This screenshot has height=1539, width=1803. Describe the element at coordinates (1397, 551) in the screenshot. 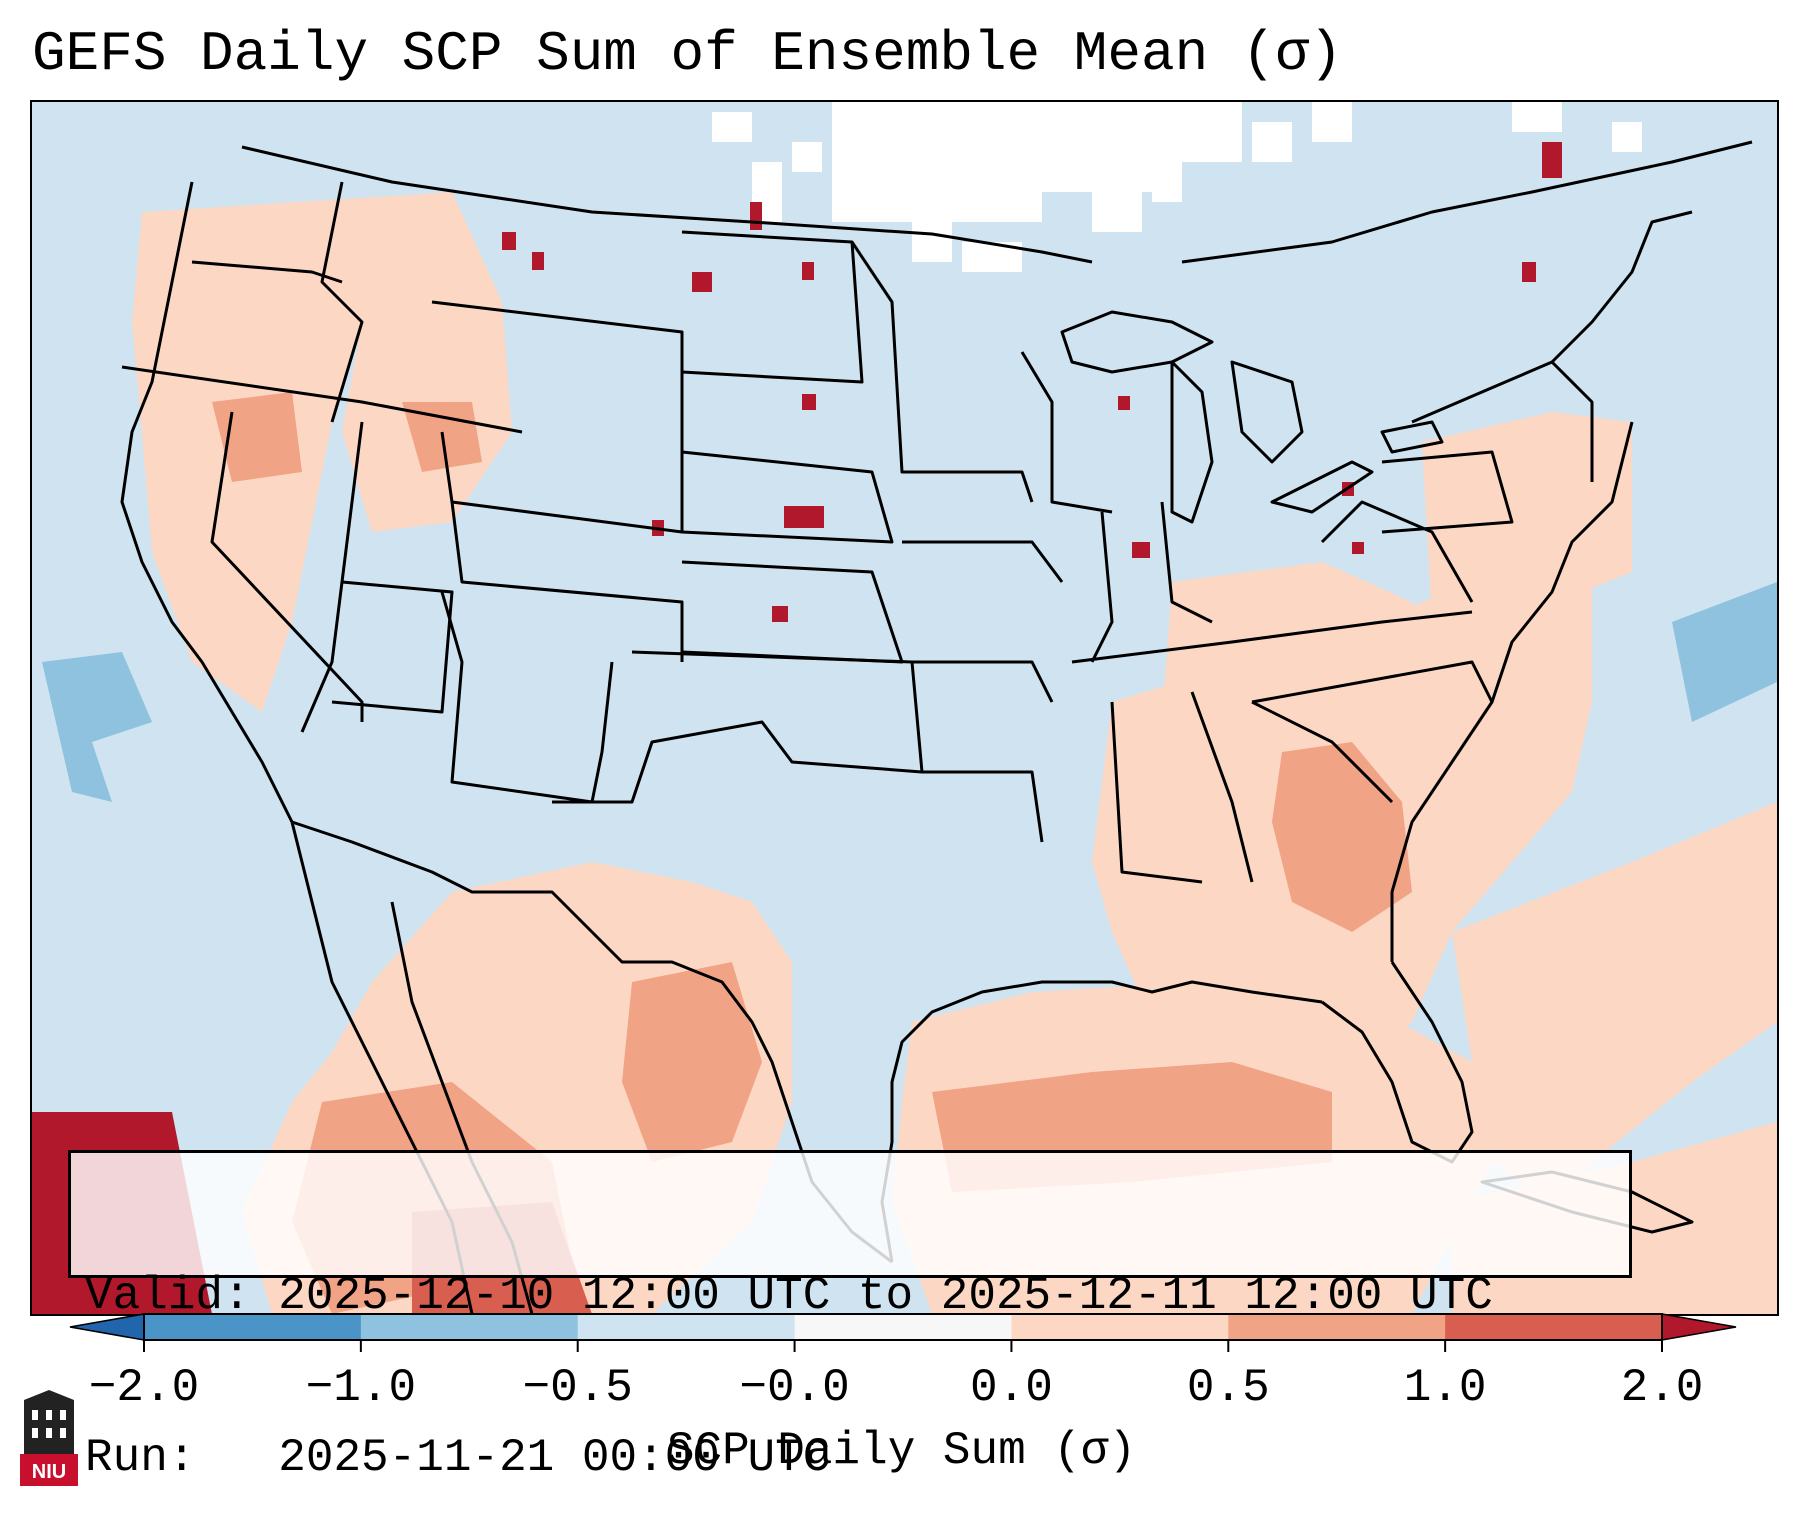

I see `border-va-wv` at that location.